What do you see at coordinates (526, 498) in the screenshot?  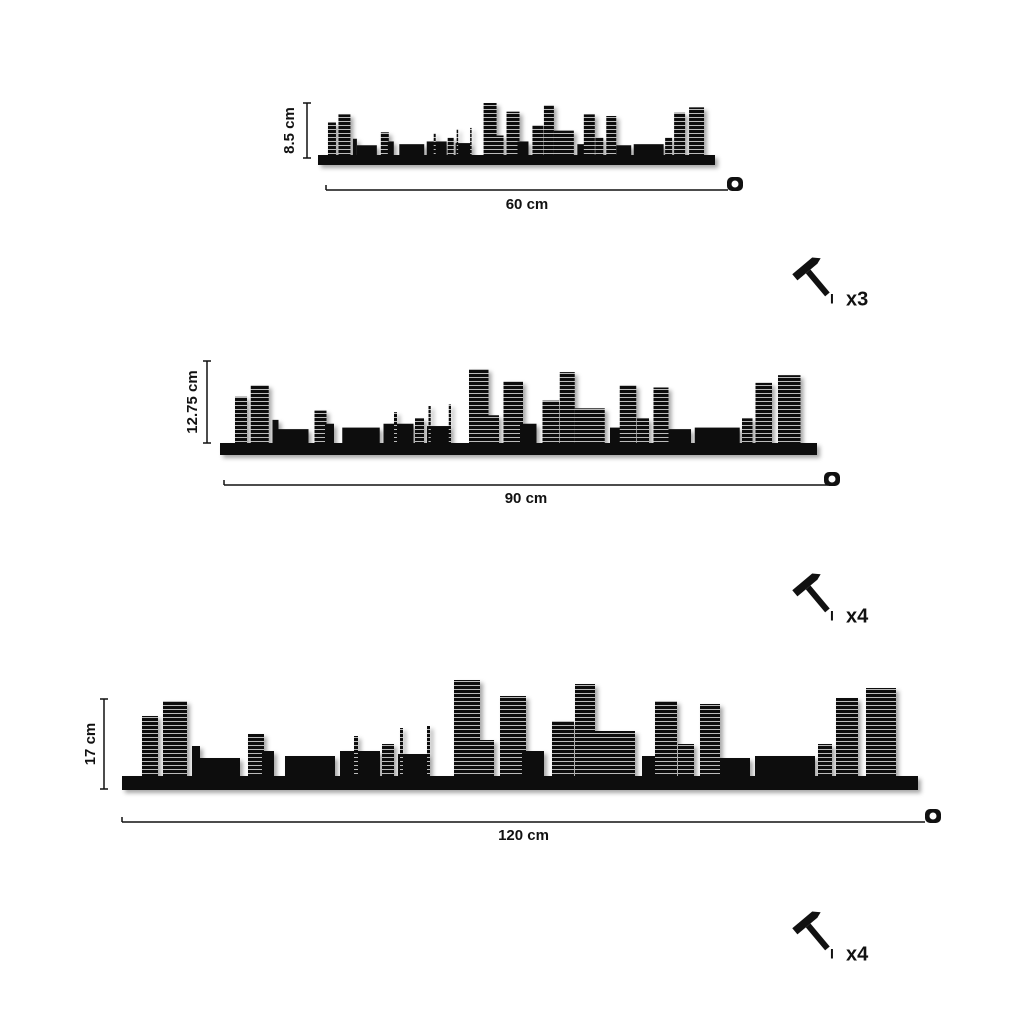 I see `width-label: 90 cm` at bounding box center [526, 498].